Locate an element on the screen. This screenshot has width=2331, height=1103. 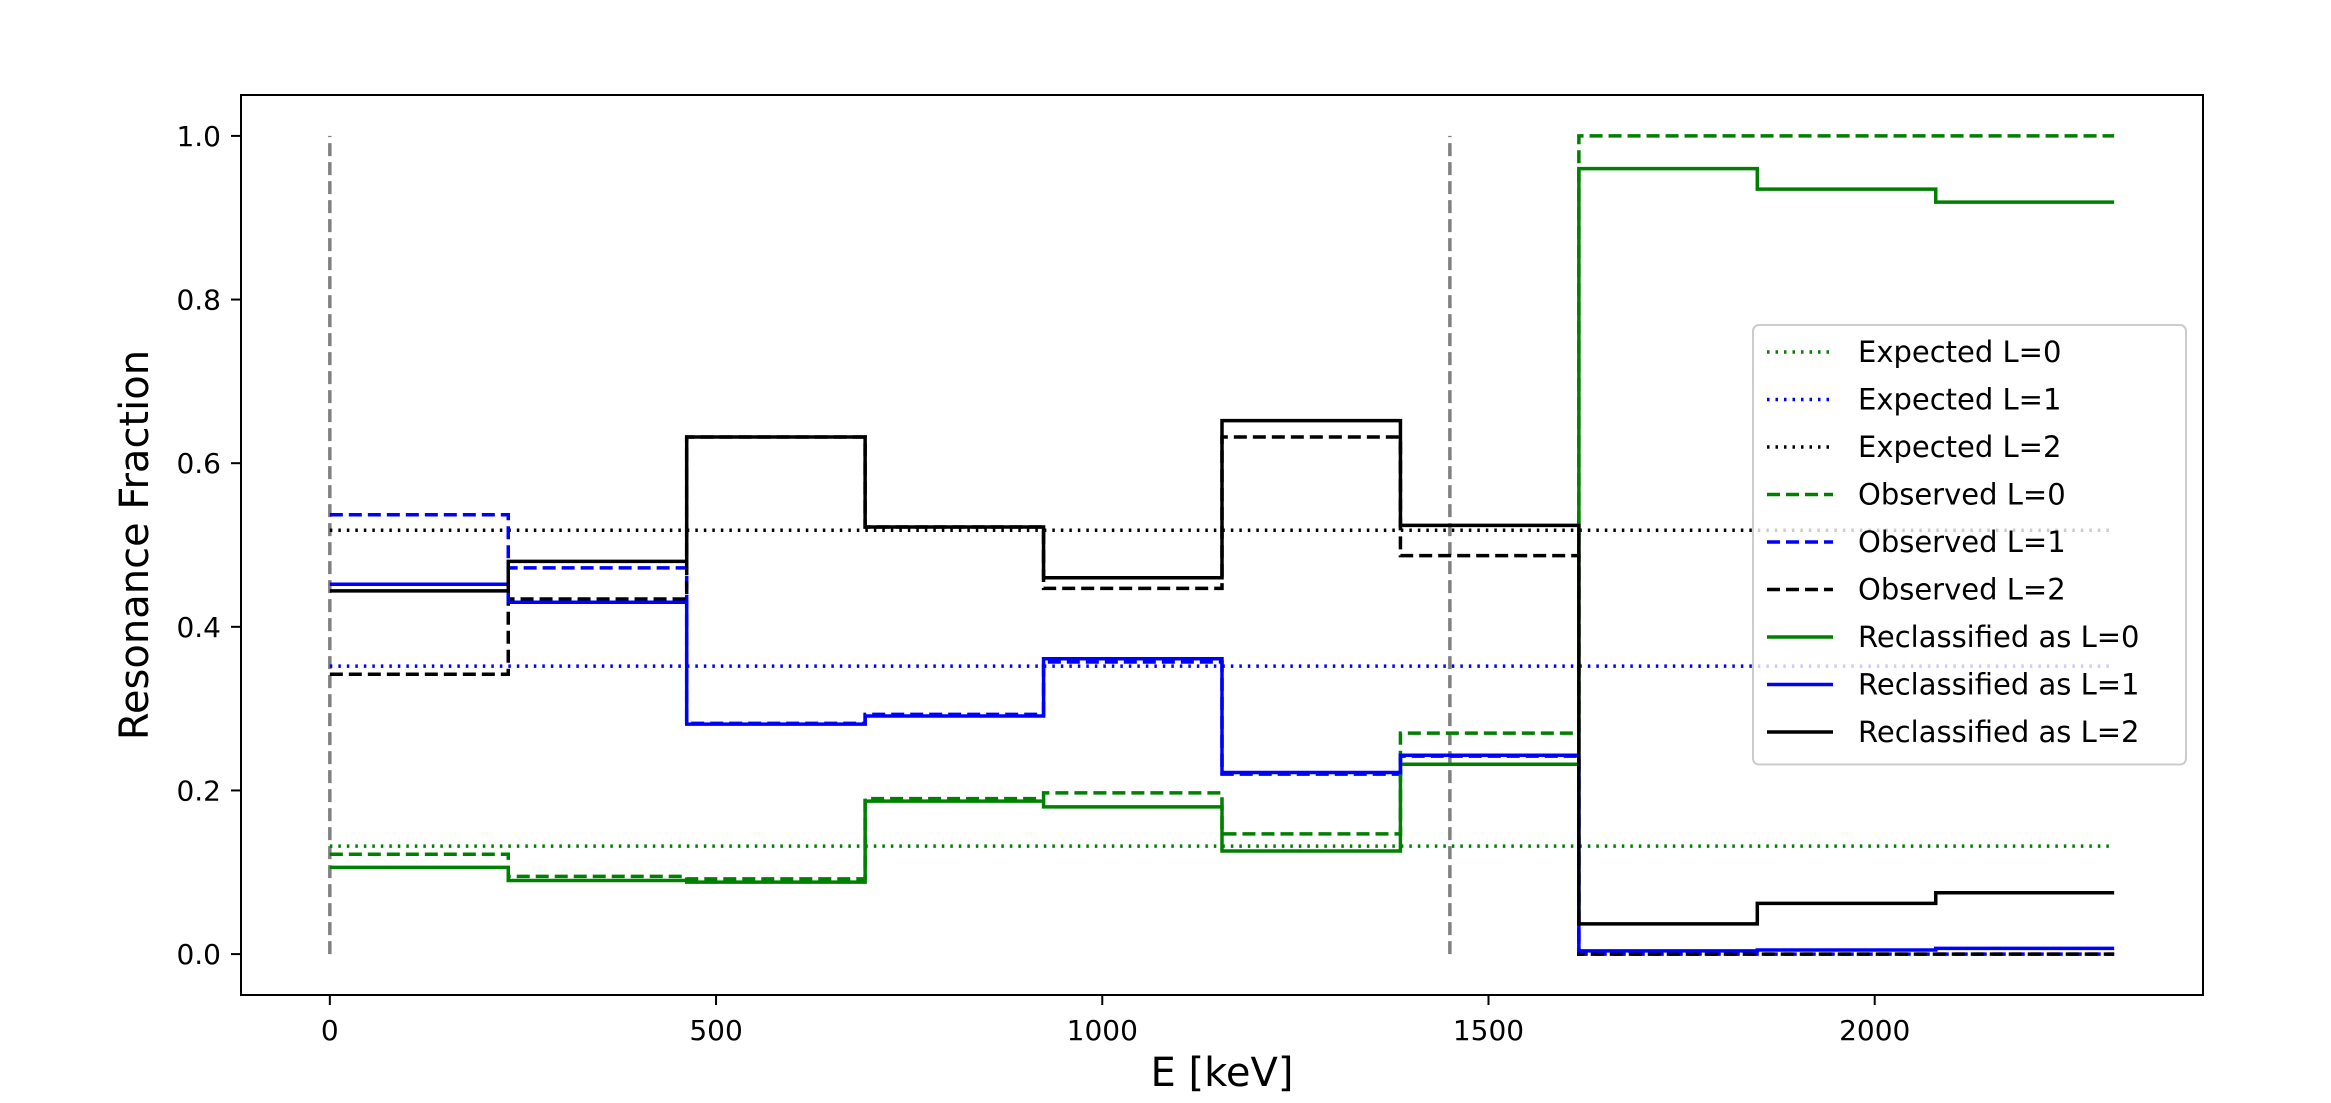
legend-label-reclassified-as-l-1: Reclassified as L=1 is located at coordinates (1998, 685).